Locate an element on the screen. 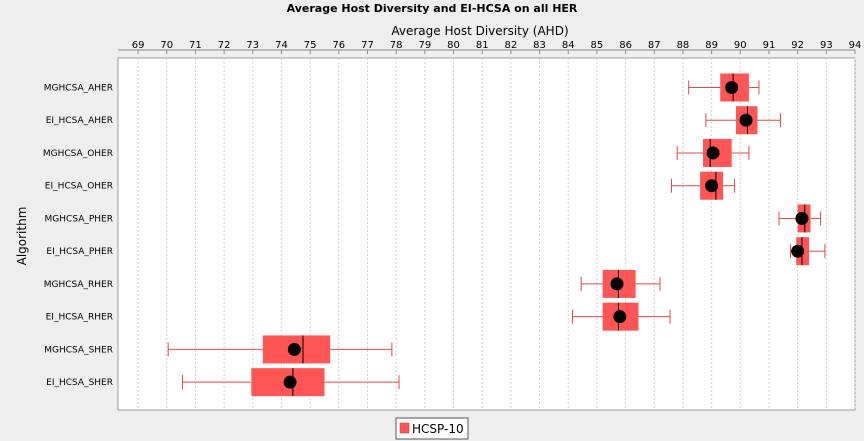 This screenshot has height=441, width=864. category-label: EI_HCSA_SHER is located at coordinates (79, 383).